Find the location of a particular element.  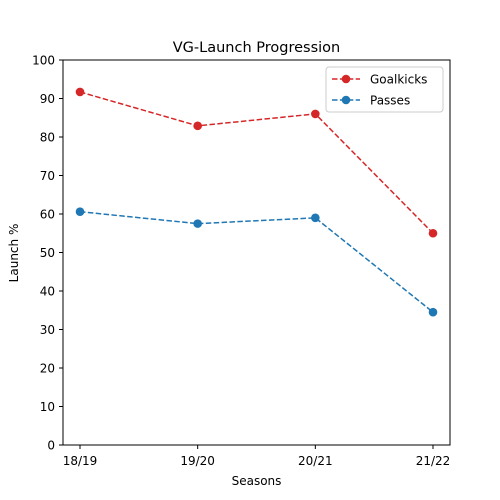

x-tick-label: 21/22 is located at coordinates (433, 461).